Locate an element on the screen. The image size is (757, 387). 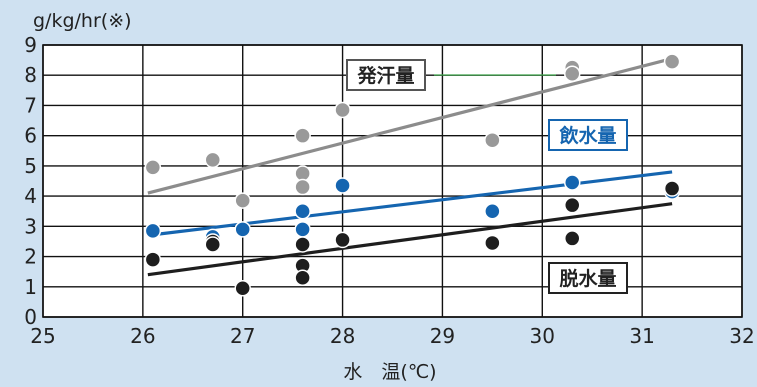
x-tick-label: 31 is located at coordinates (641, 336).